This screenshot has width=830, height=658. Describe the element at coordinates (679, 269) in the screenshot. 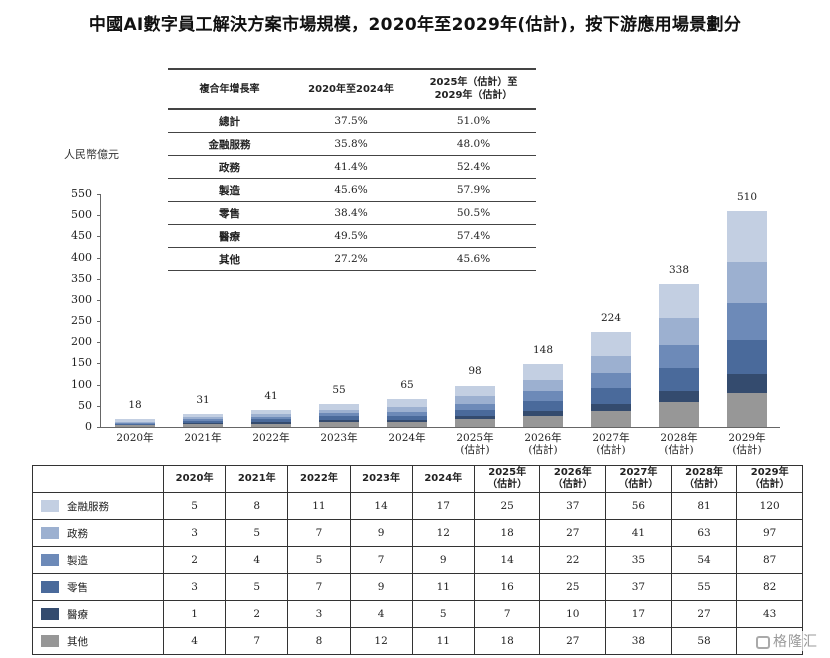

I see `bar-total-label: 338` at that location.